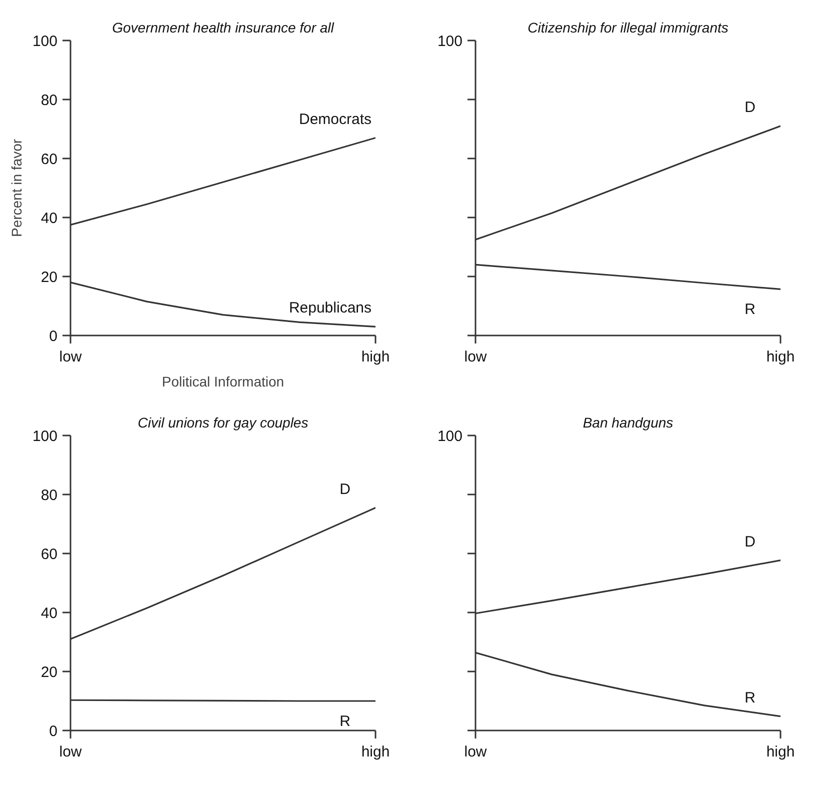 The image size is (815, 794). Describe the element at coordinates (223, 382) in the screenshot. I see `x-axis-title: Political Information` at that location.